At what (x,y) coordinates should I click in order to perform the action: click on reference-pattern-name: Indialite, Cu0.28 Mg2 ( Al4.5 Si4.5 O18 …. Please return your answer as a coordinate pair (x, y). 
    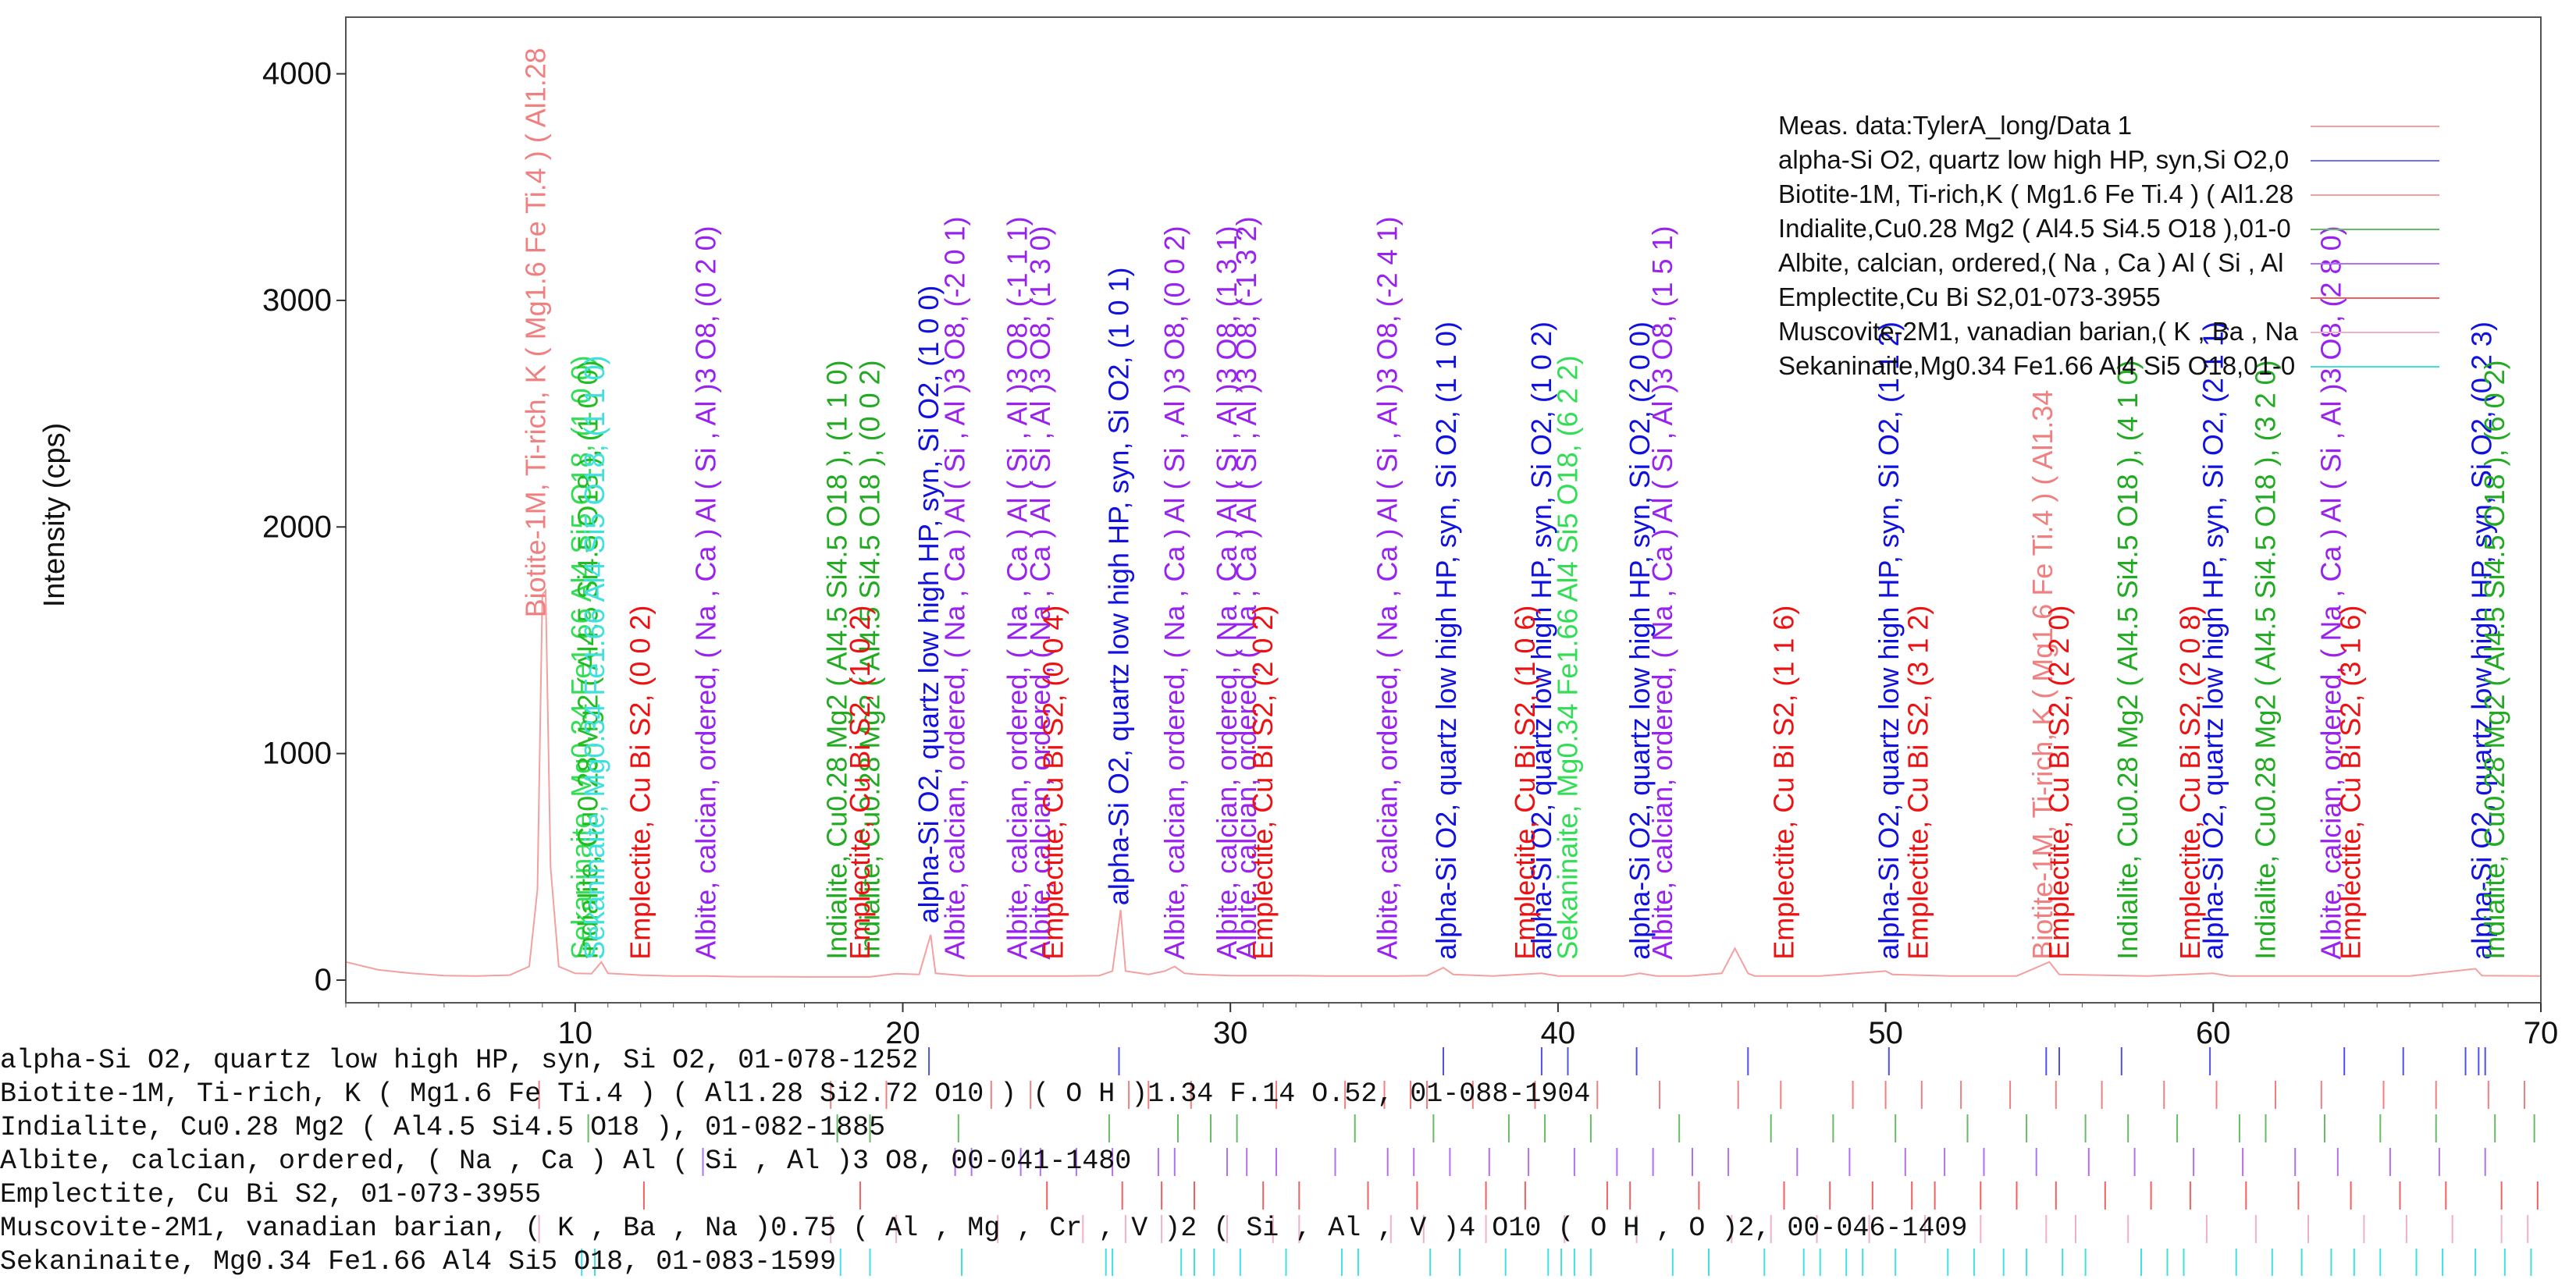
    Looking at the image, I should click on (443, 1127).